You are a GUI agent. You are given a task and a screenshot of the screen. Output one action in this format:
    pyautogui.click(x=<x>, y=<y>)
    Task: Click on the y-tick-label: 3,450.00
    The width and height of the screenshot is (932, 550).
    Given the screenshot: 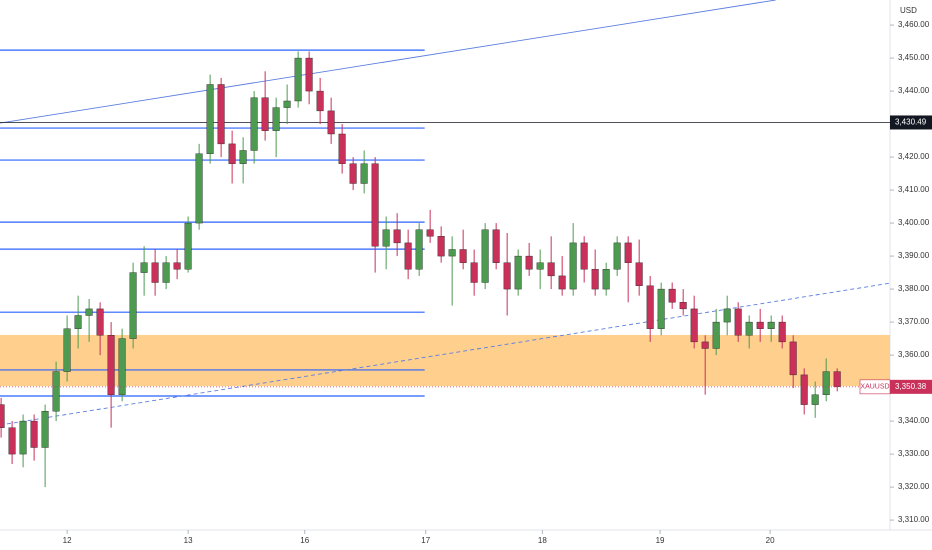 What is the action you would take?
    pyautogui.click(x=914, y=57)
    